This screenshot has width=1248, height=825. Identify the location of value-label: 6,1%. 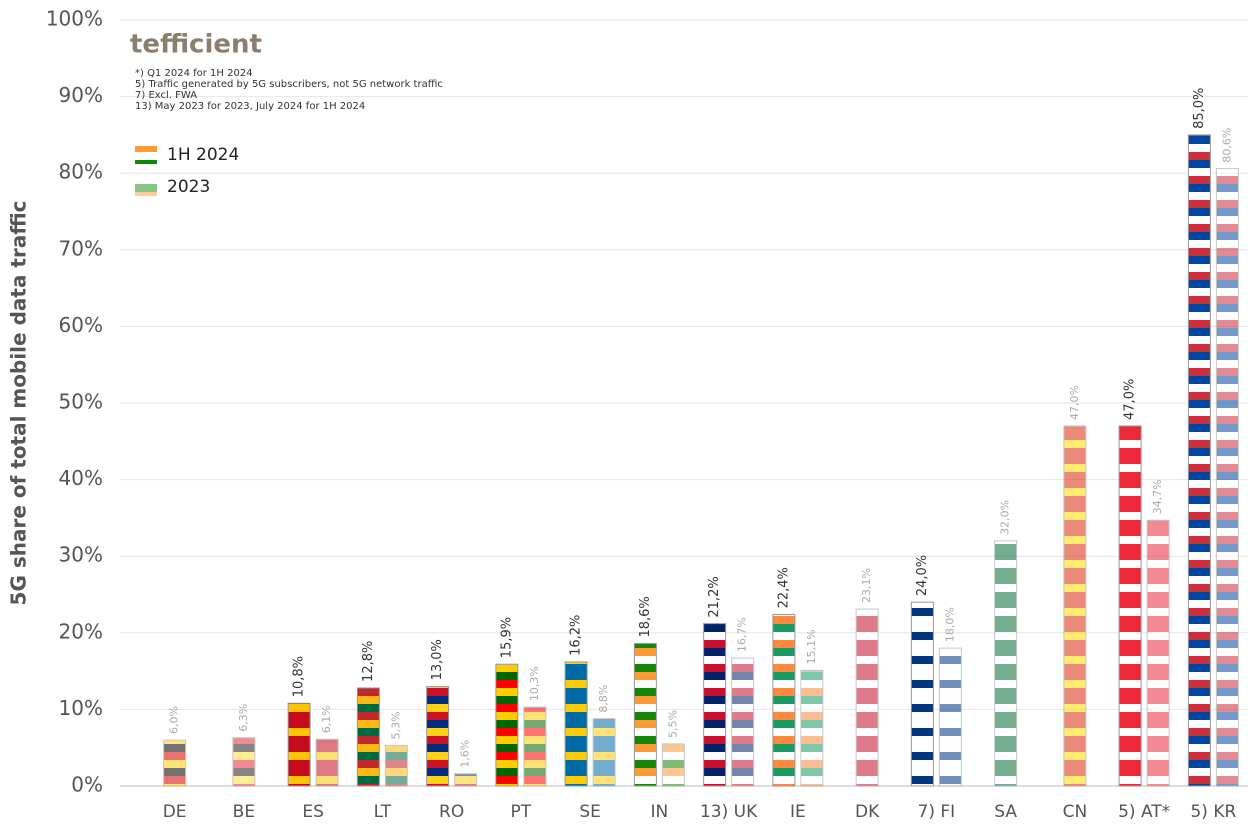
(326, 719).